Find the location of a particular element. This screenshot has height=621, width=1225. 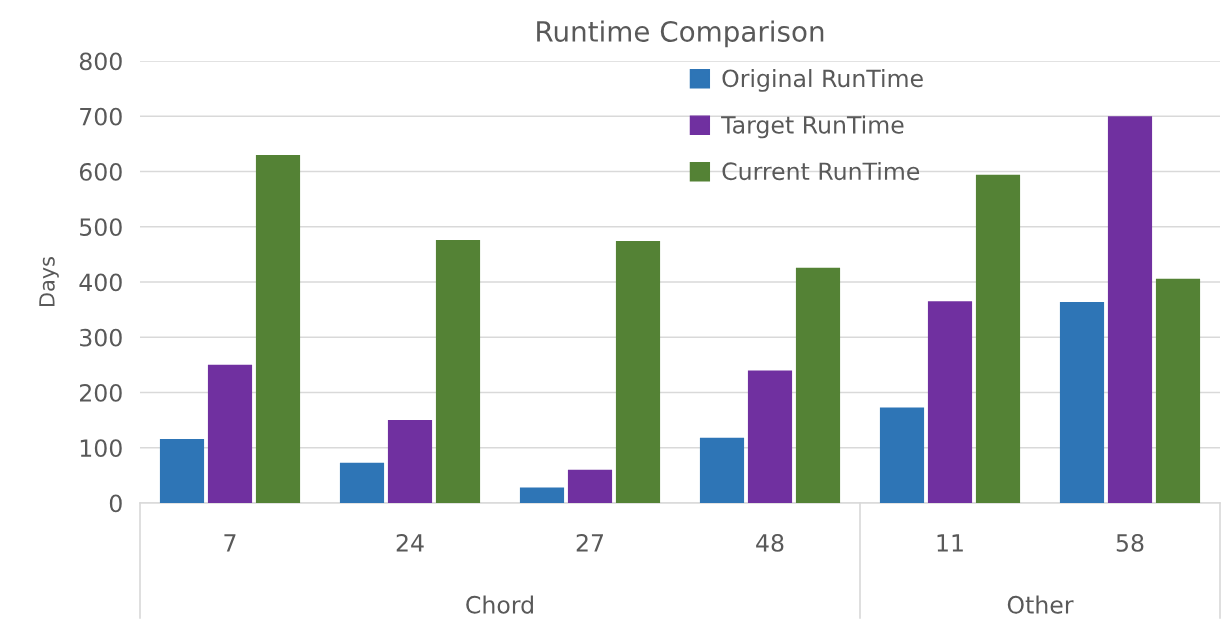

y-tick-label: 700 is located at coordinates (101, 116).